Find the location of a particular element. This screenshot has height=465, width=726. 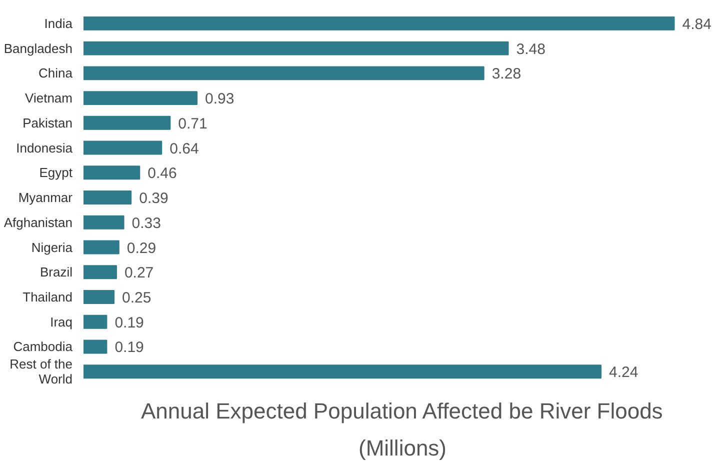

data-label: 0.33 is located at coordinates (146, 223).